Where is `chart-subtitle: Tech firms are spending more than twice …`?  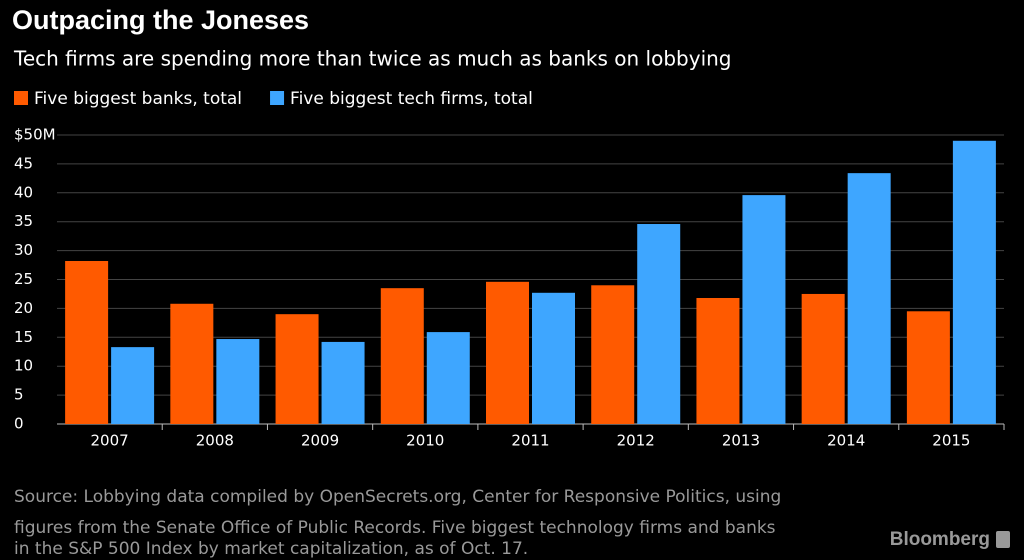
chart-subtitle: Tech firms are spending more than twice … is located at coordinates (372, 59).